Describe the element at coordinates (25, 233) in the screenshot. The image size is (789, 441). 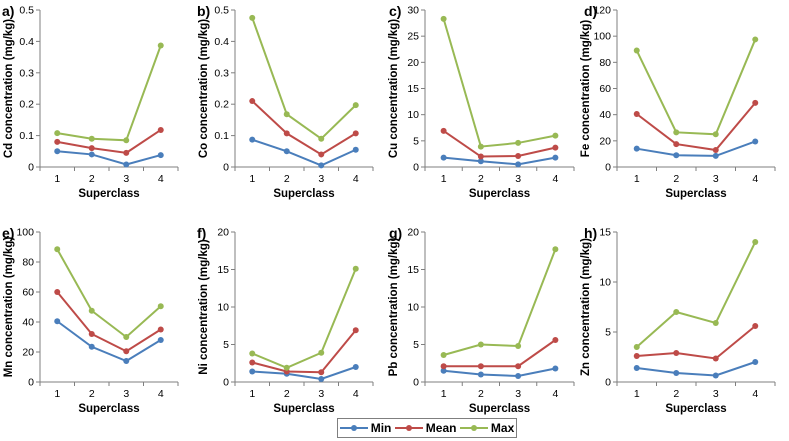
I see `y-tick-label: 100` at that location.